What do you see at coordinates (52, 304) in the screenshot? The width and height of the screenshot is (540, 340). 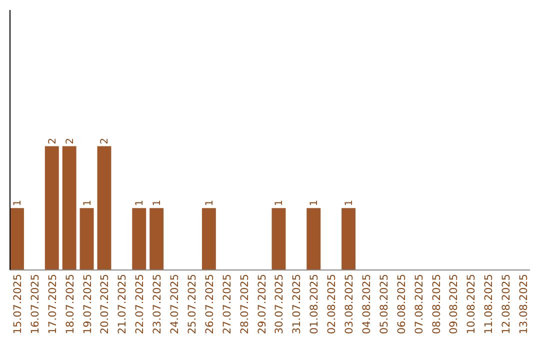 I see `x-tick-label: 17.07.2025` at bounding box center [52, 304].